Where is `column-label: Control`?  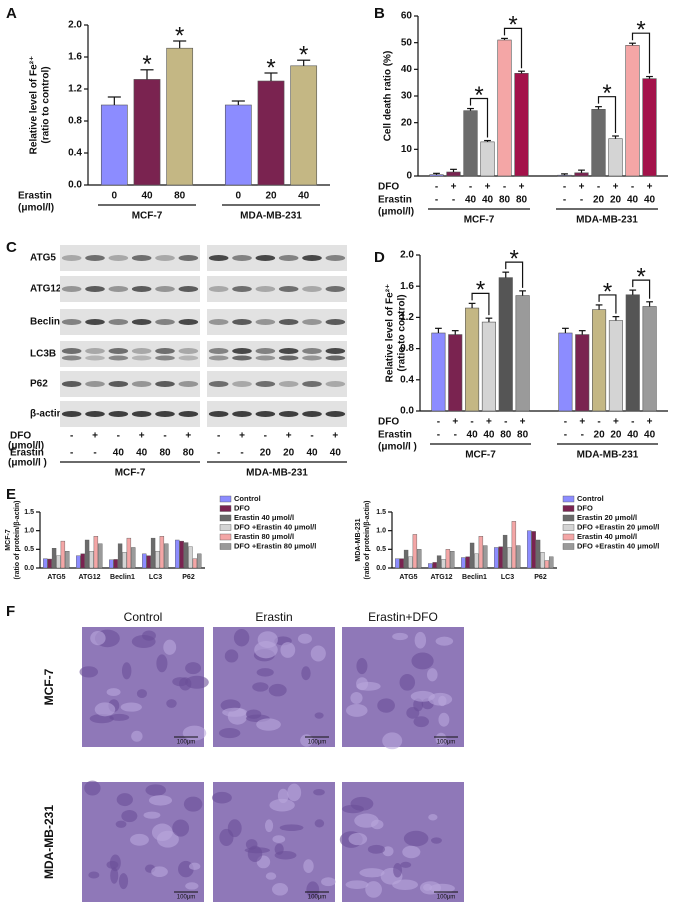 column-label: Control is located at coordinates (143, 617).